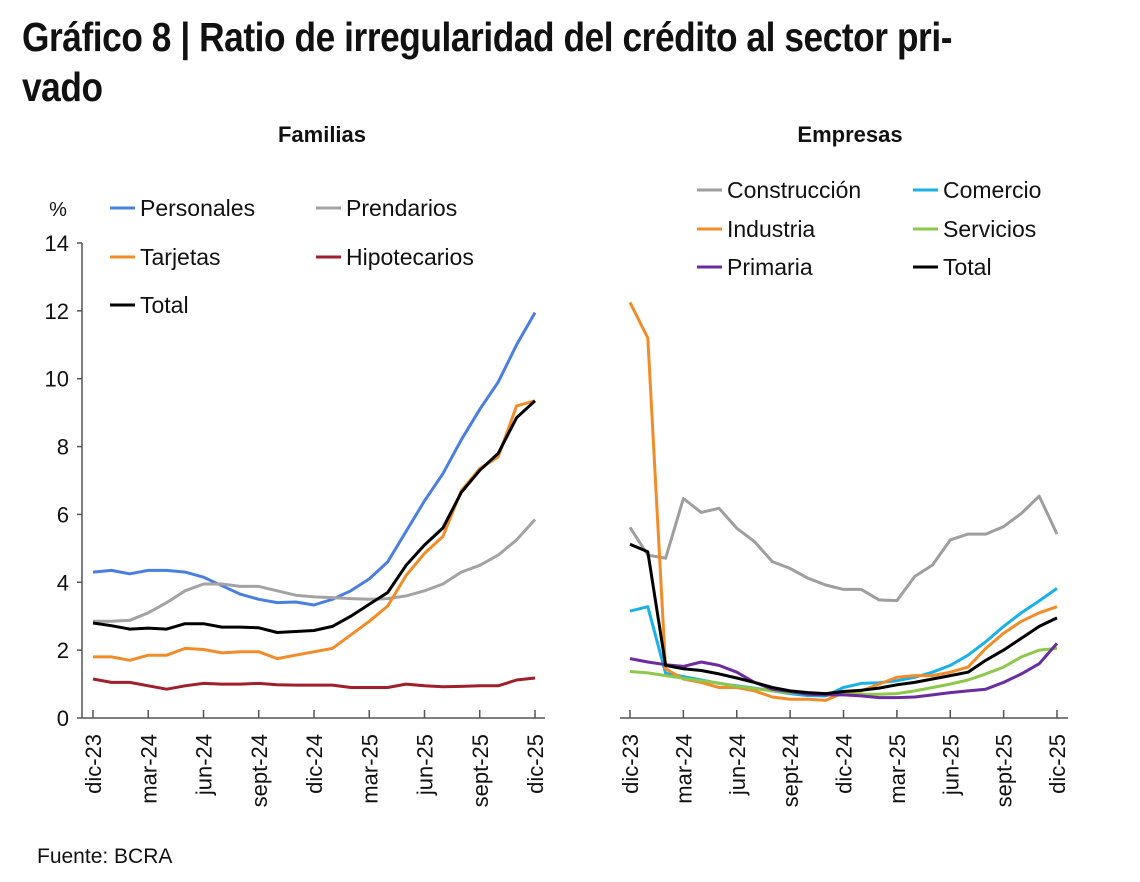 Image resolution: width=1140 pixels, height=882 pixels. I want to click on legend-item: Construcción, so click(779, 190).